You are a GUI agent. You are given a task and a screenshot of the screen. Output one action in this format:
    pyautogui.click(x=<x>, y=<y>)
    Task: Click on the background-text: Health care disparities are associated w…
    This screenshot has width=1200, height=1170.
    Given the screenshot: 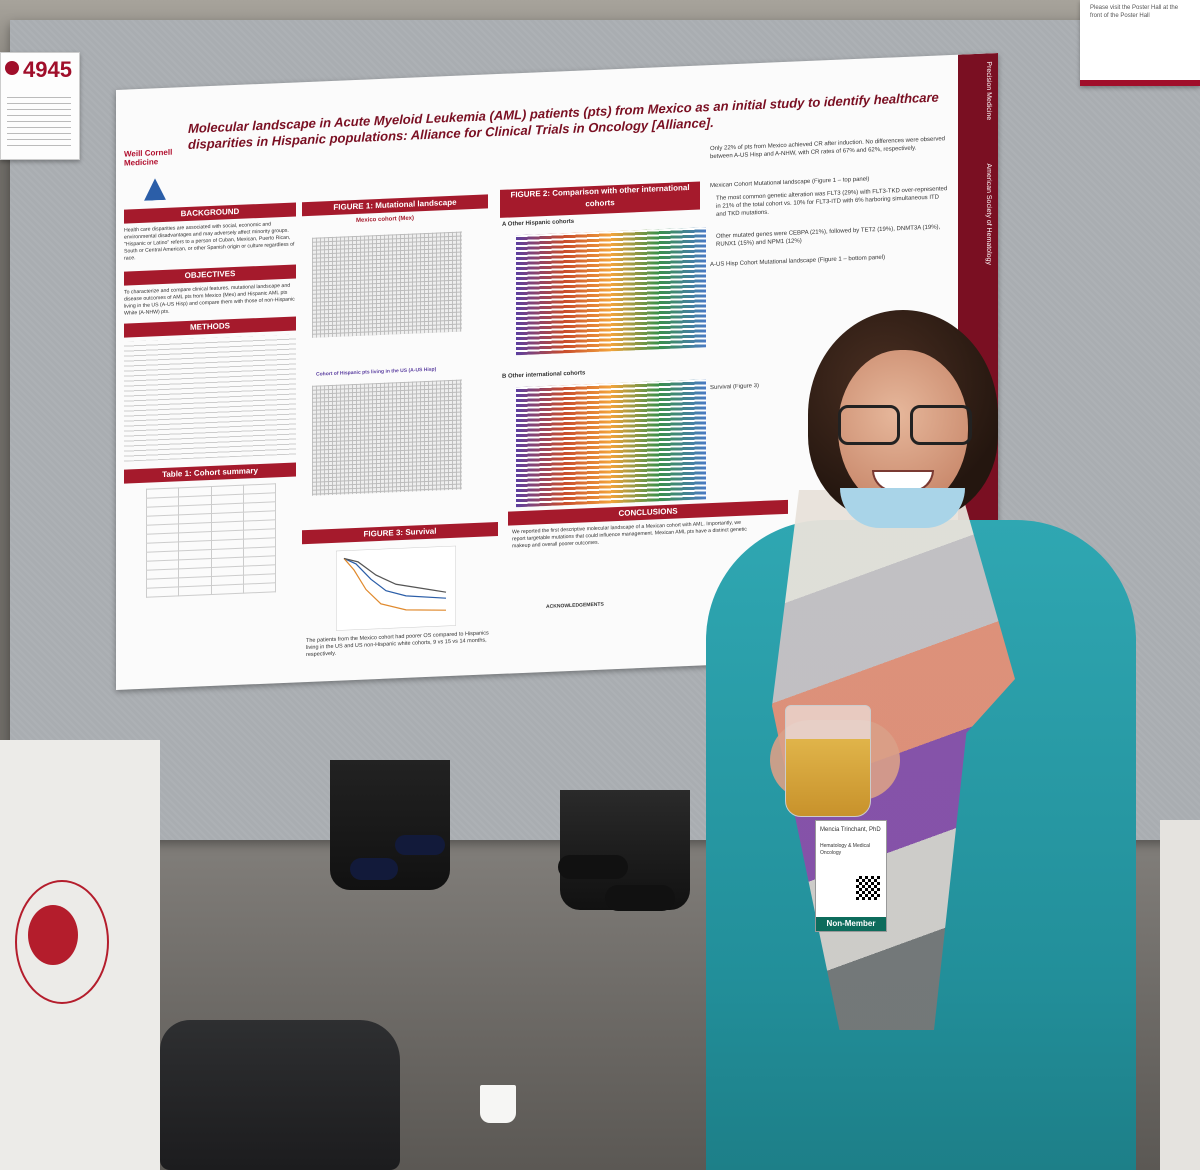 What is the action you would take?
    pyautogui.click(x=209, y=241)
    